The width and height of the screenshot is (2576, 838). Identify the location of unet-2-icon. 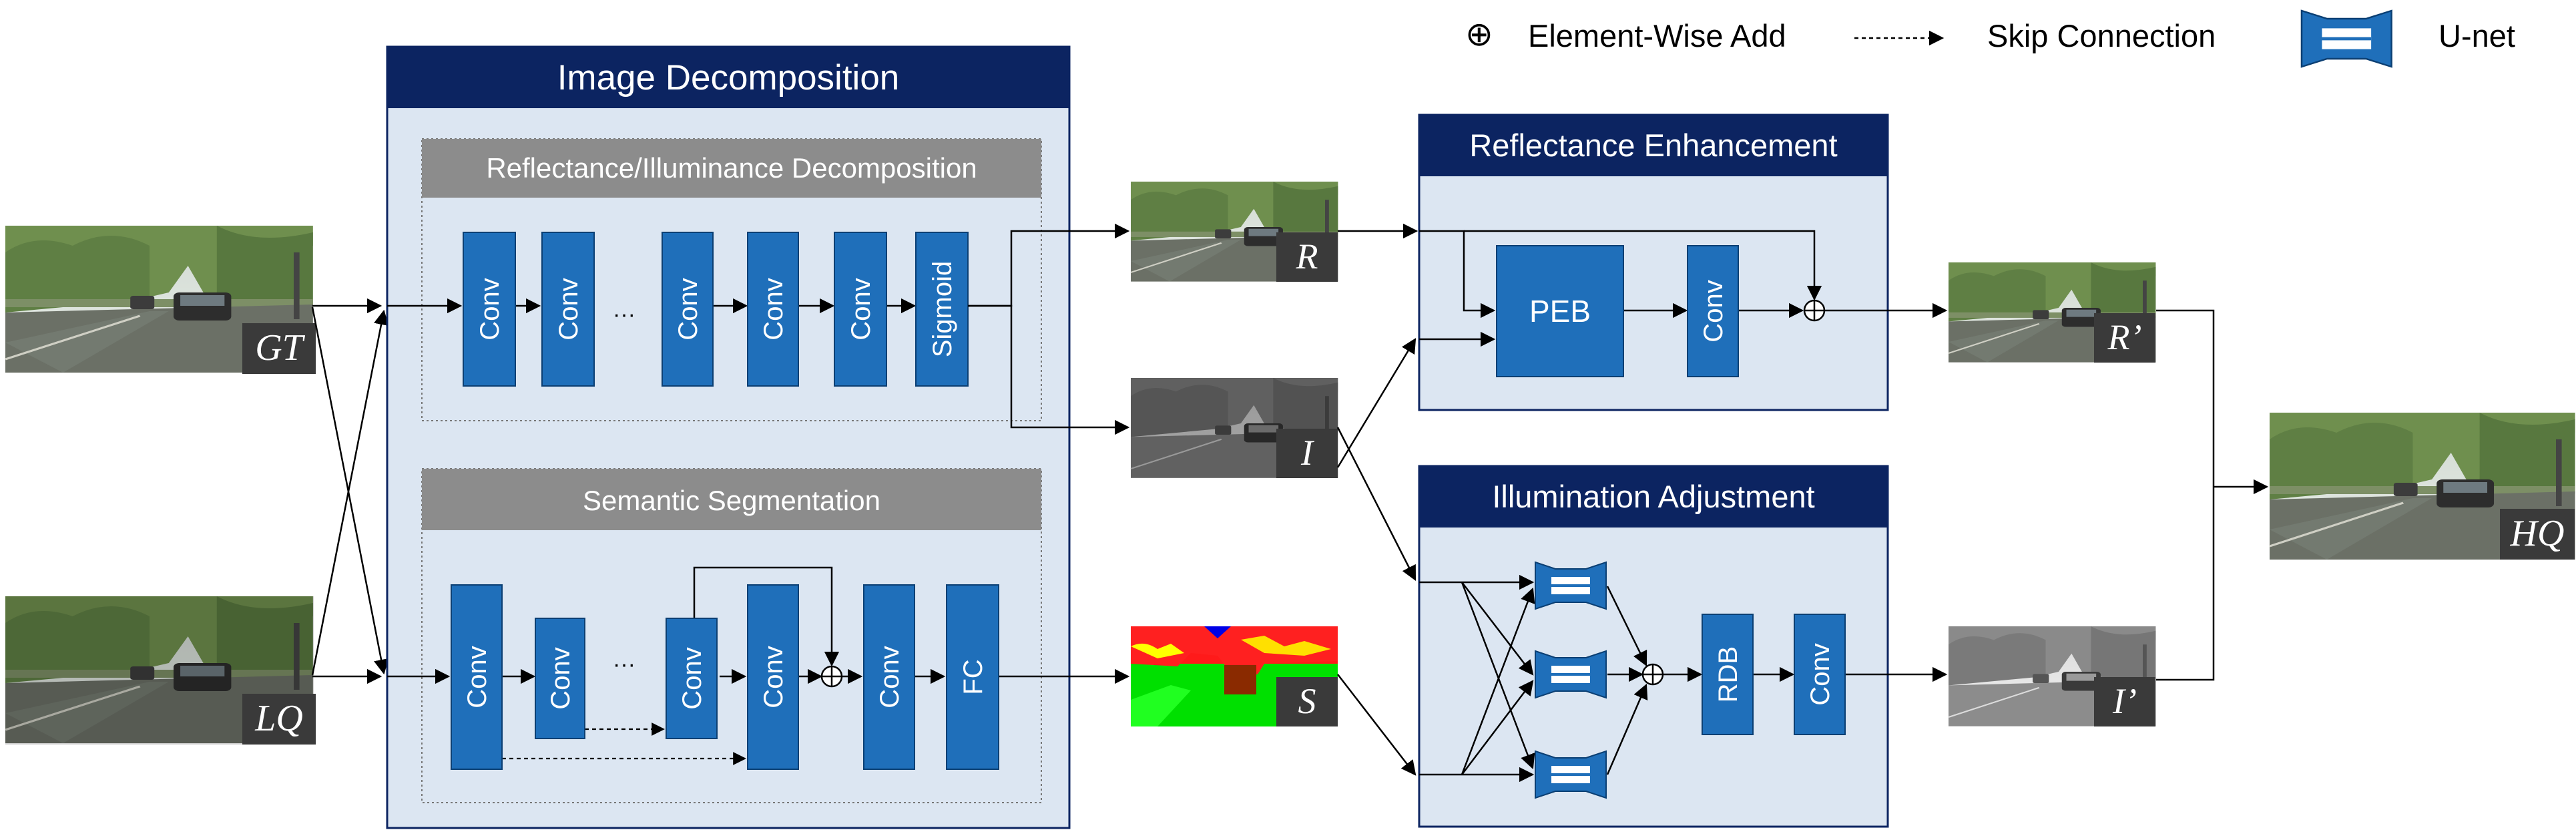
(1570, 675).